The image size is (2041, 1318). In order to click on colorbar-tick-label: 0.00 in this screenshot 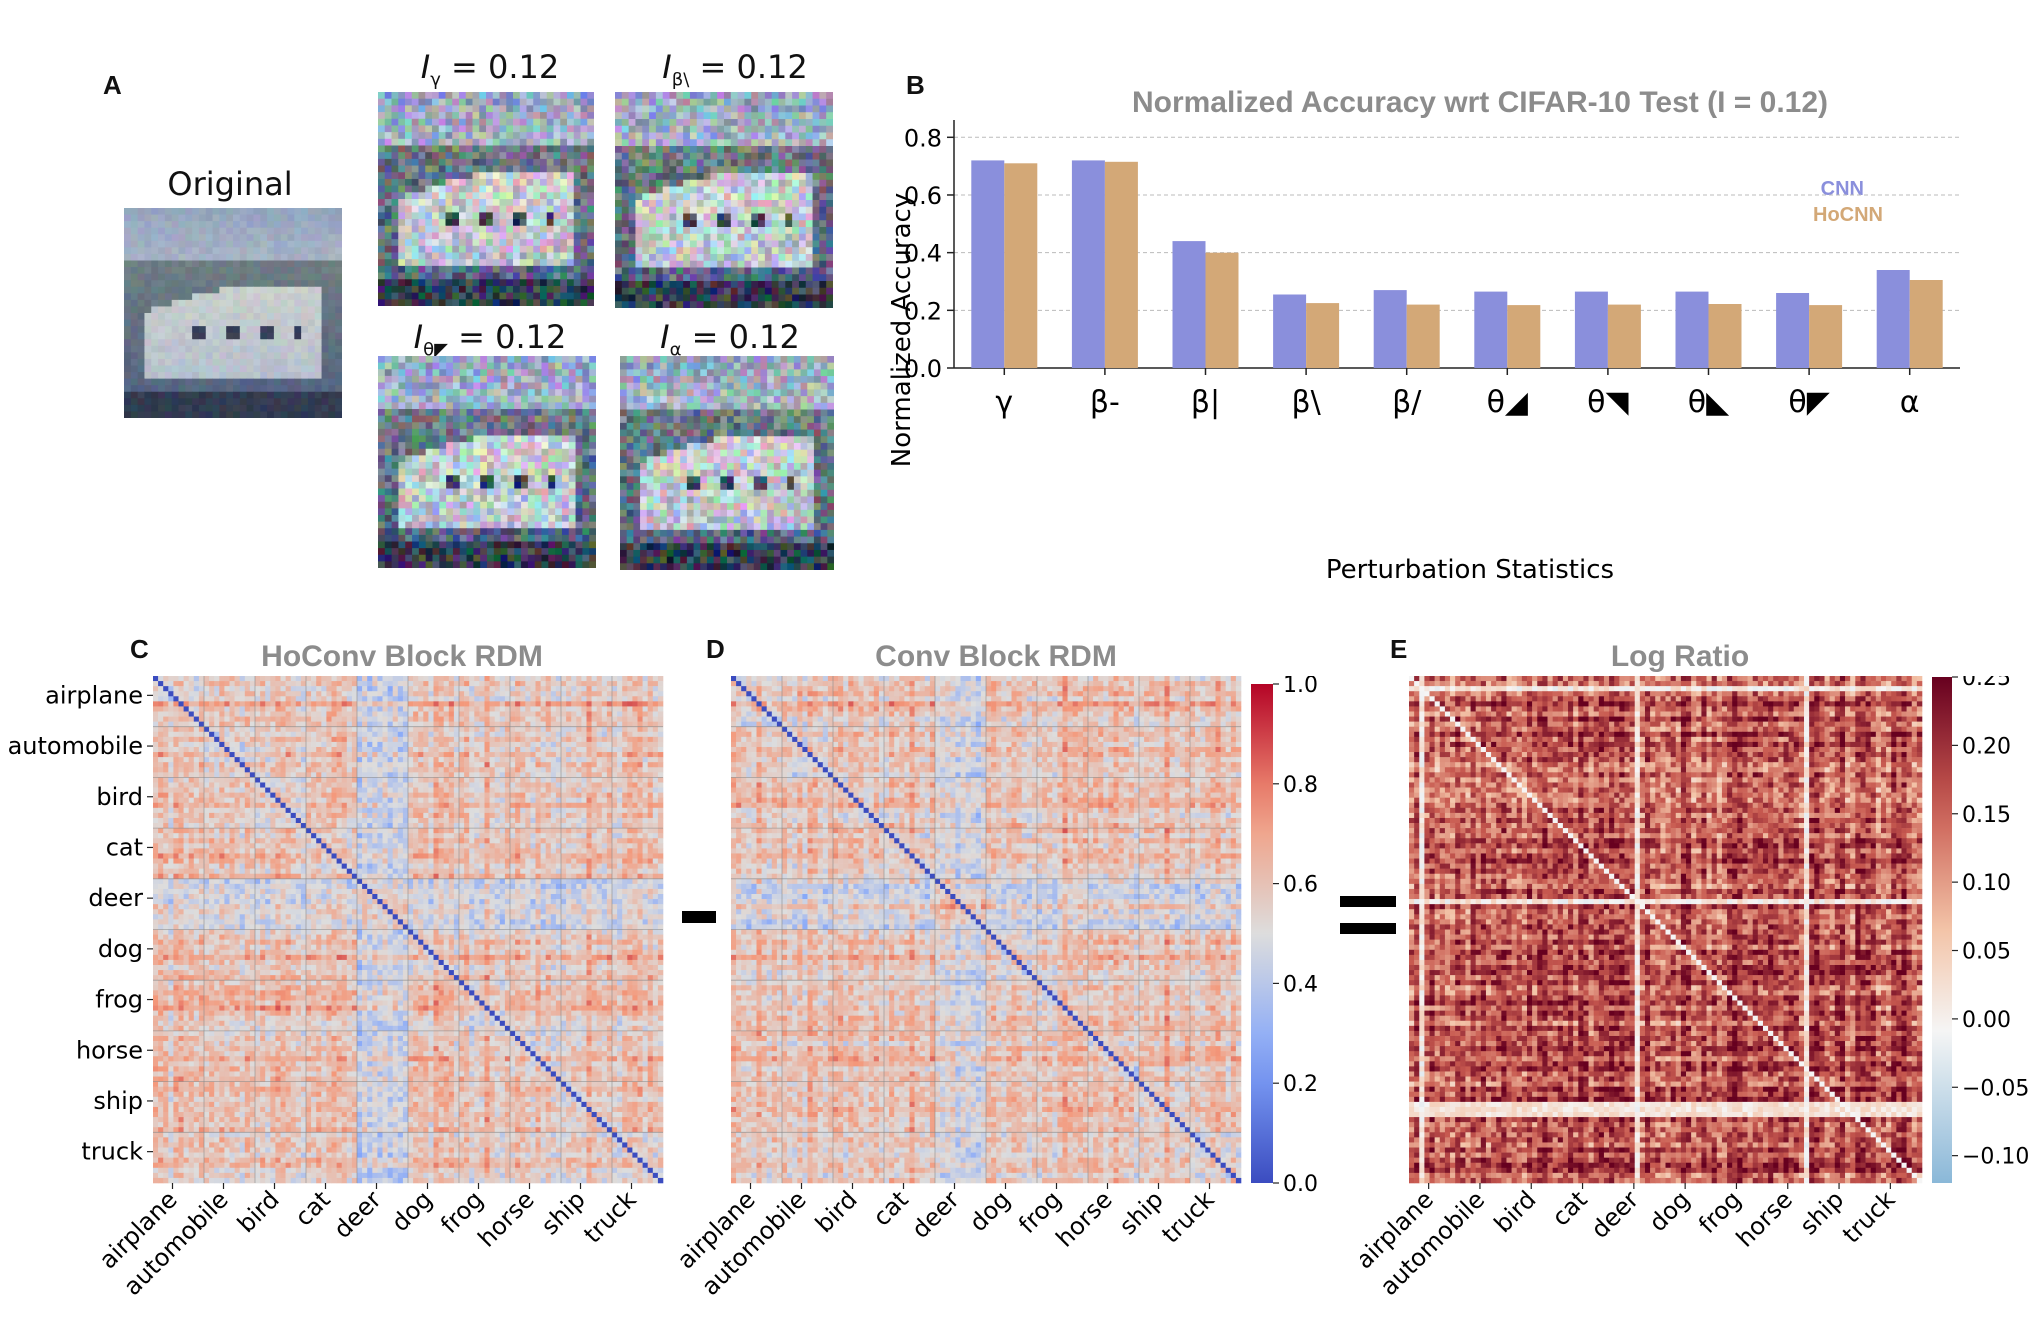, I will do `click(1986, 1020)`.